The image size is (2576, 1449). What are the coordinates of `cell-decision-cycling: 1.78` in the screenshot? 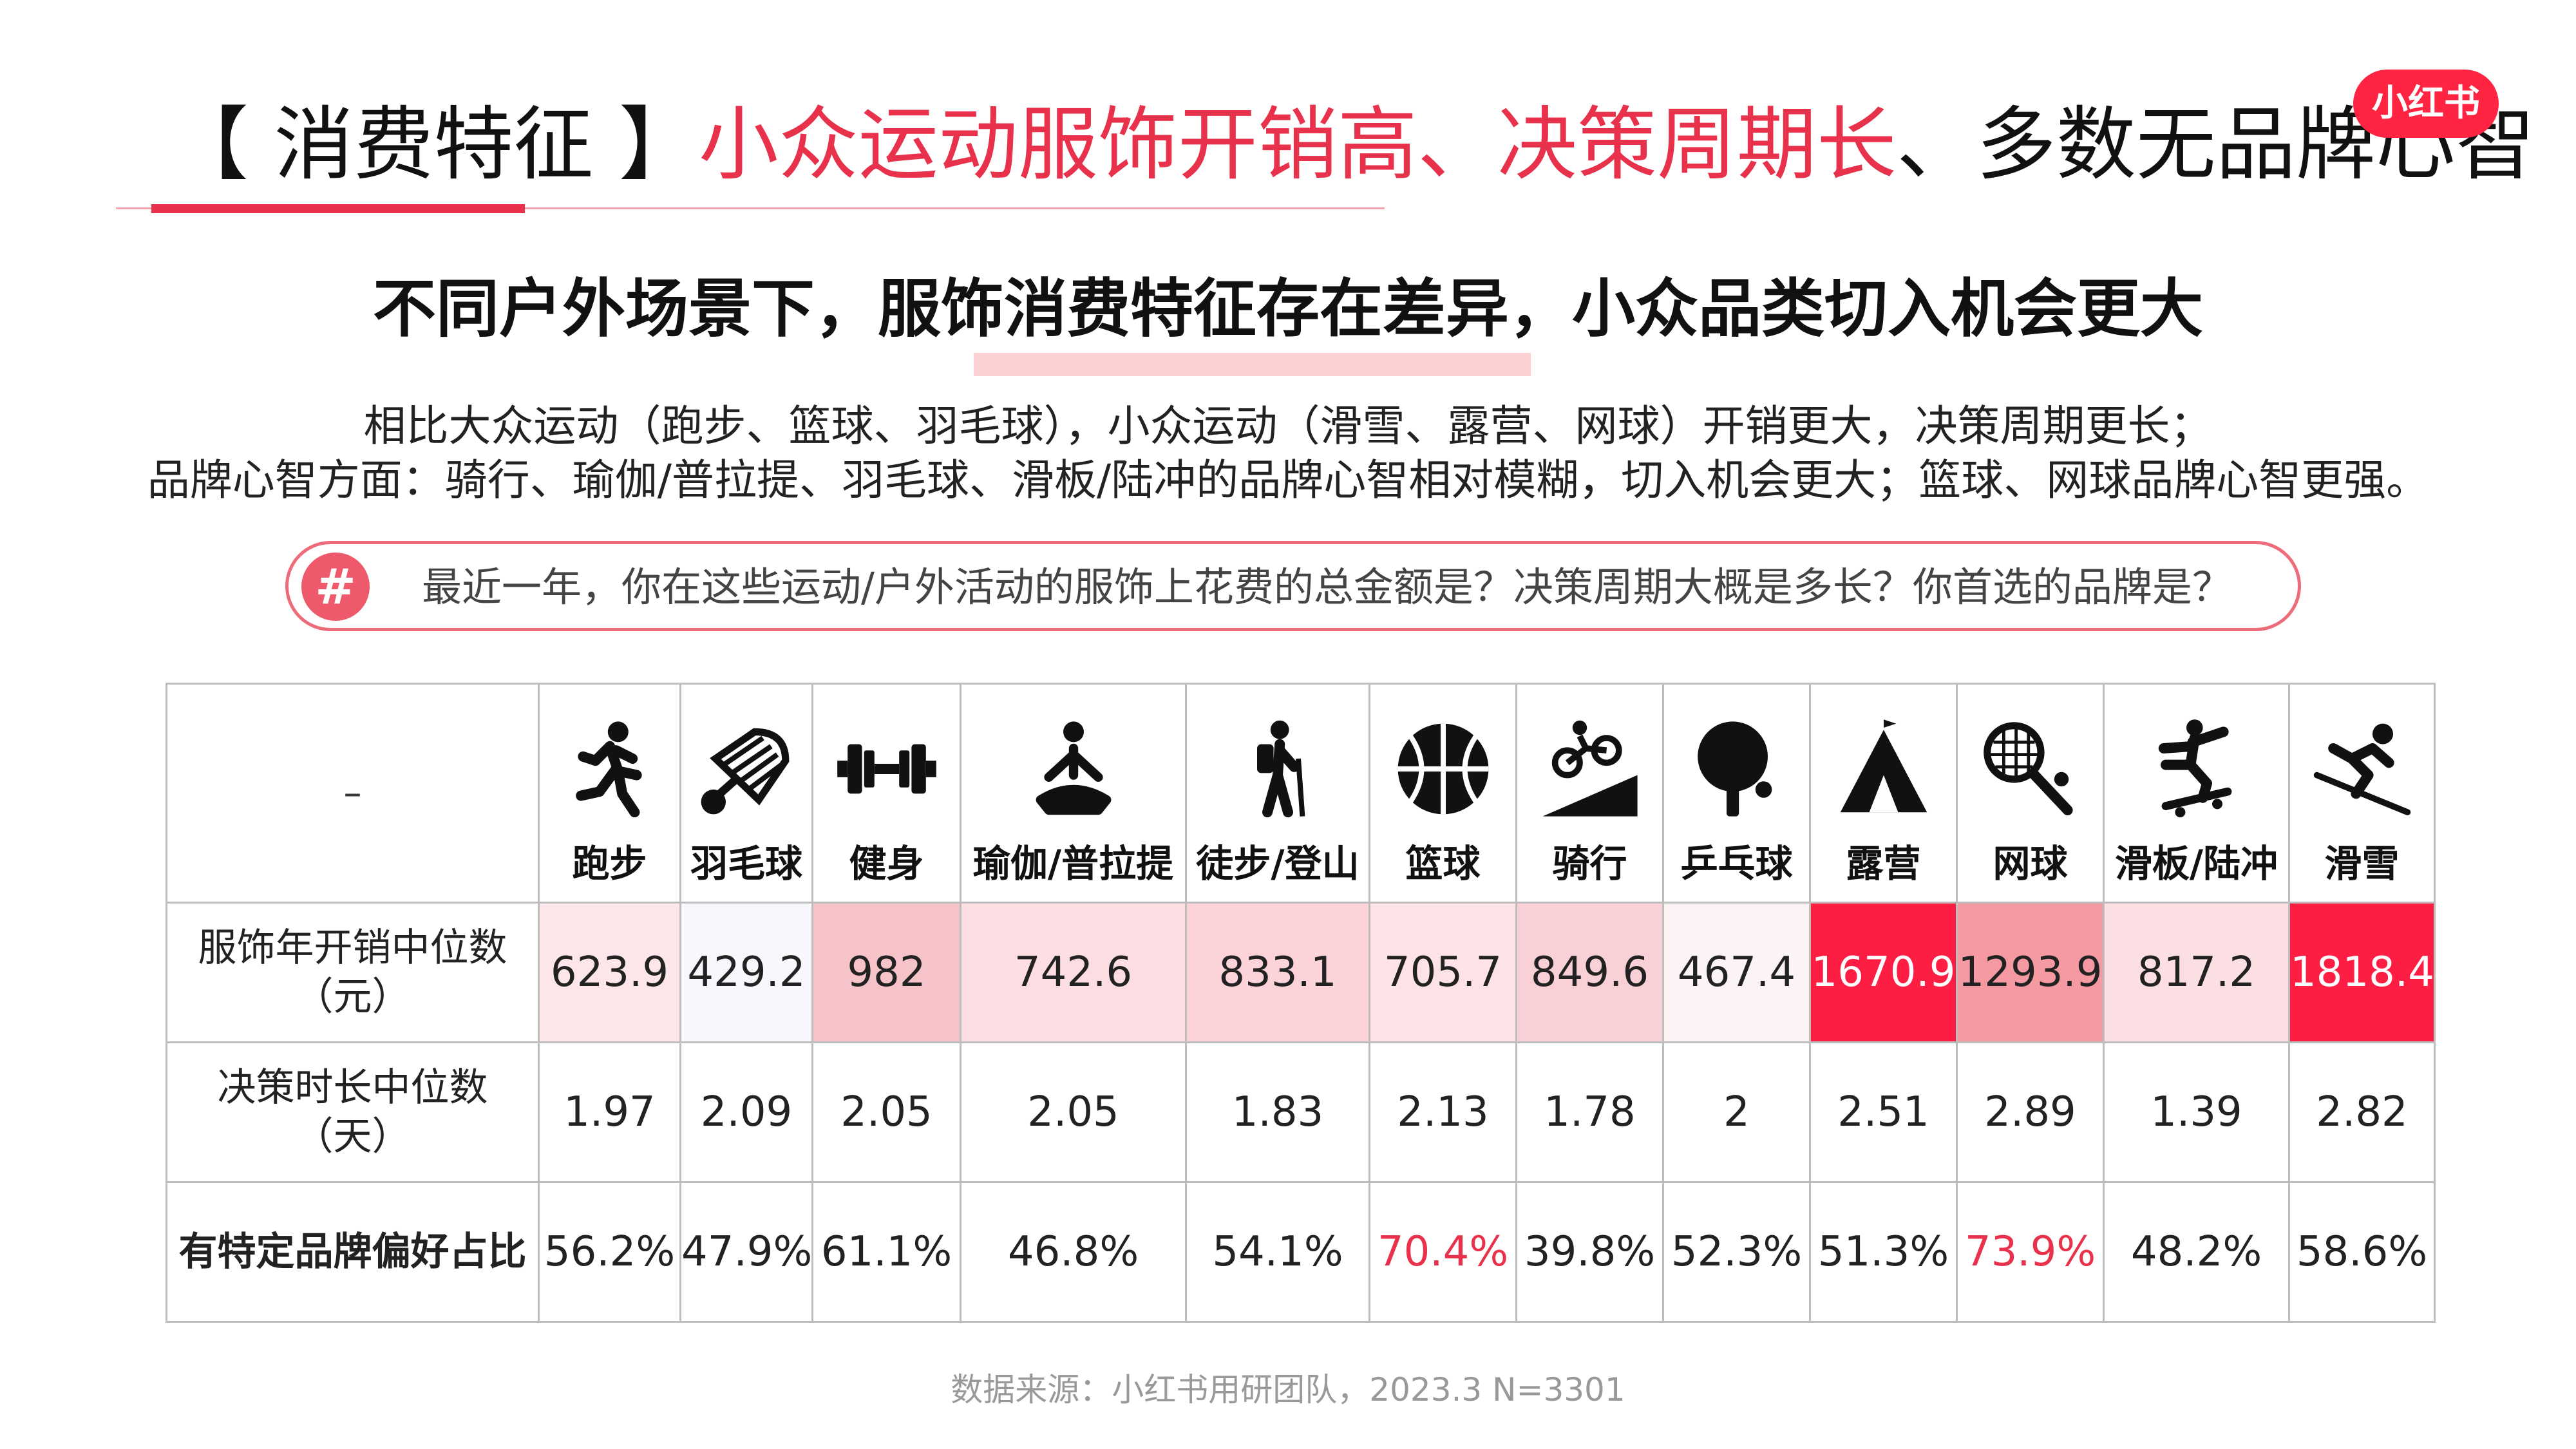 It's located at (1589, 1112).